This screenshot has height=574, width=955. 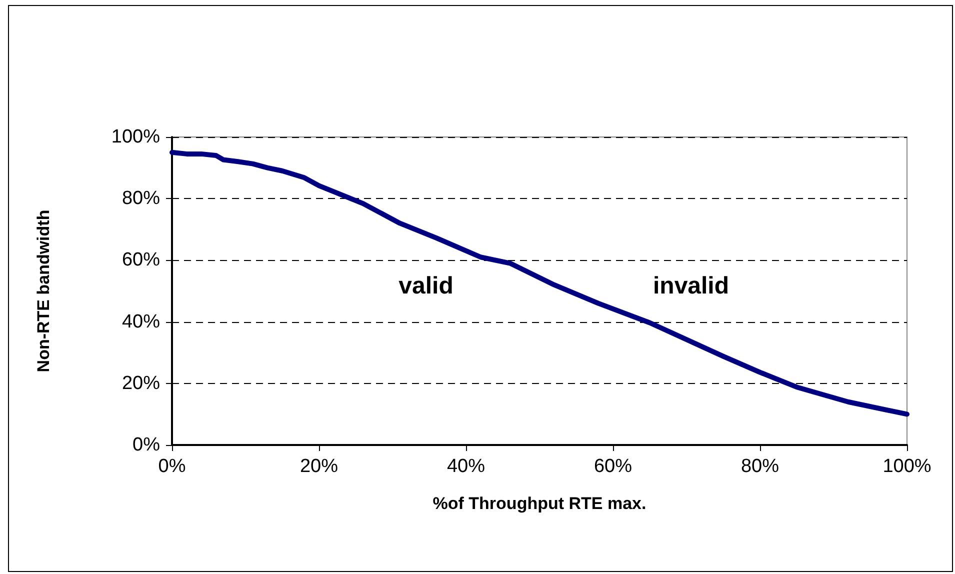 What do you see at coordinates (539, 503) in the screenshot?
I see `x-axis-title: %of Throughput RTE max.` at bounding box center [539, 503].